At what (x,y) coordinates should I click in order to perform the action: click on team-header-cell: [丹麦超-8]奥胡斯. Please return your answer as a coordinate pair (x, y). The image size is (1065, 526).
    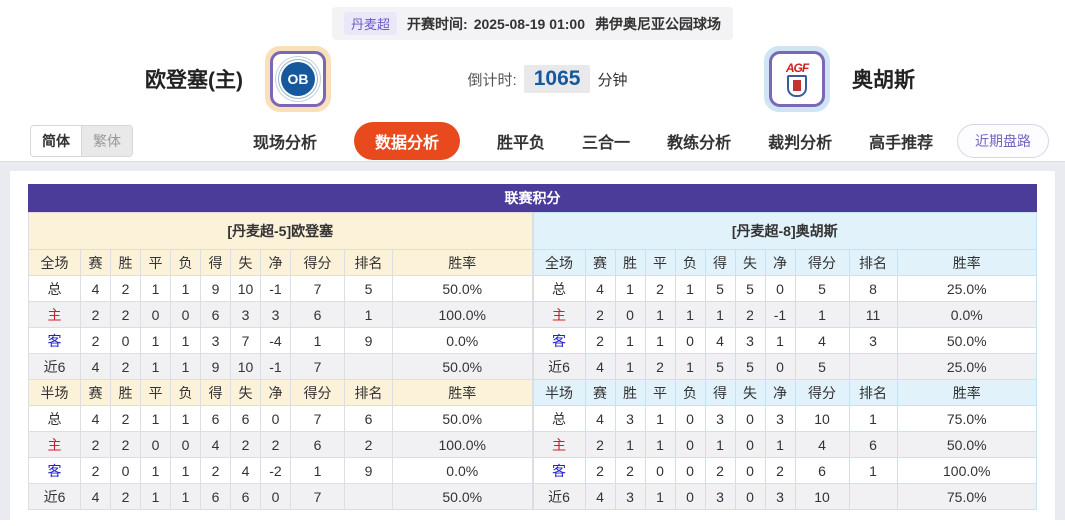
    Looking at the image, I should click on (784, 231).